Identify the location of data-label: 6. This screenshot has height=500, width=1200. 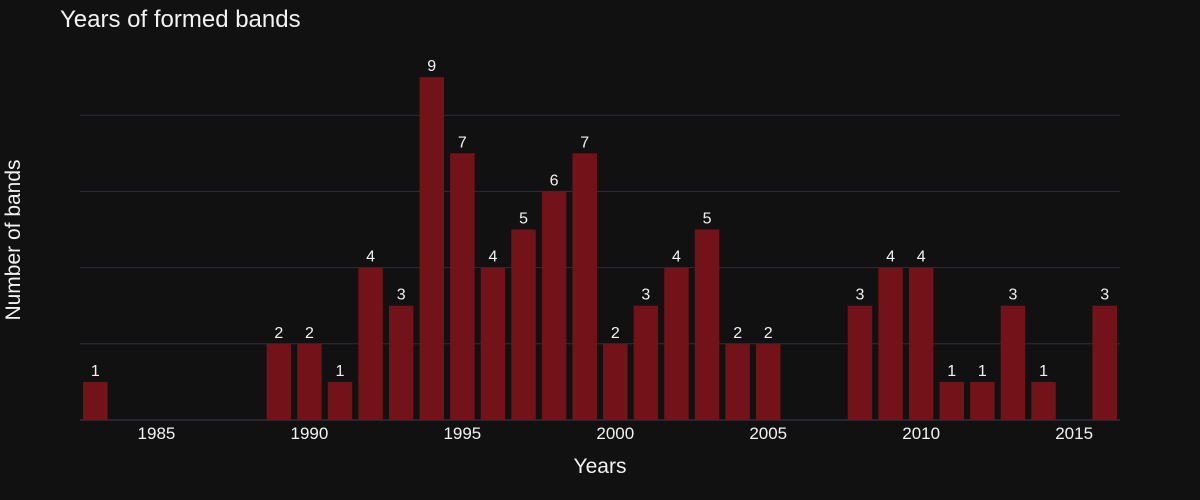
(554, 180).